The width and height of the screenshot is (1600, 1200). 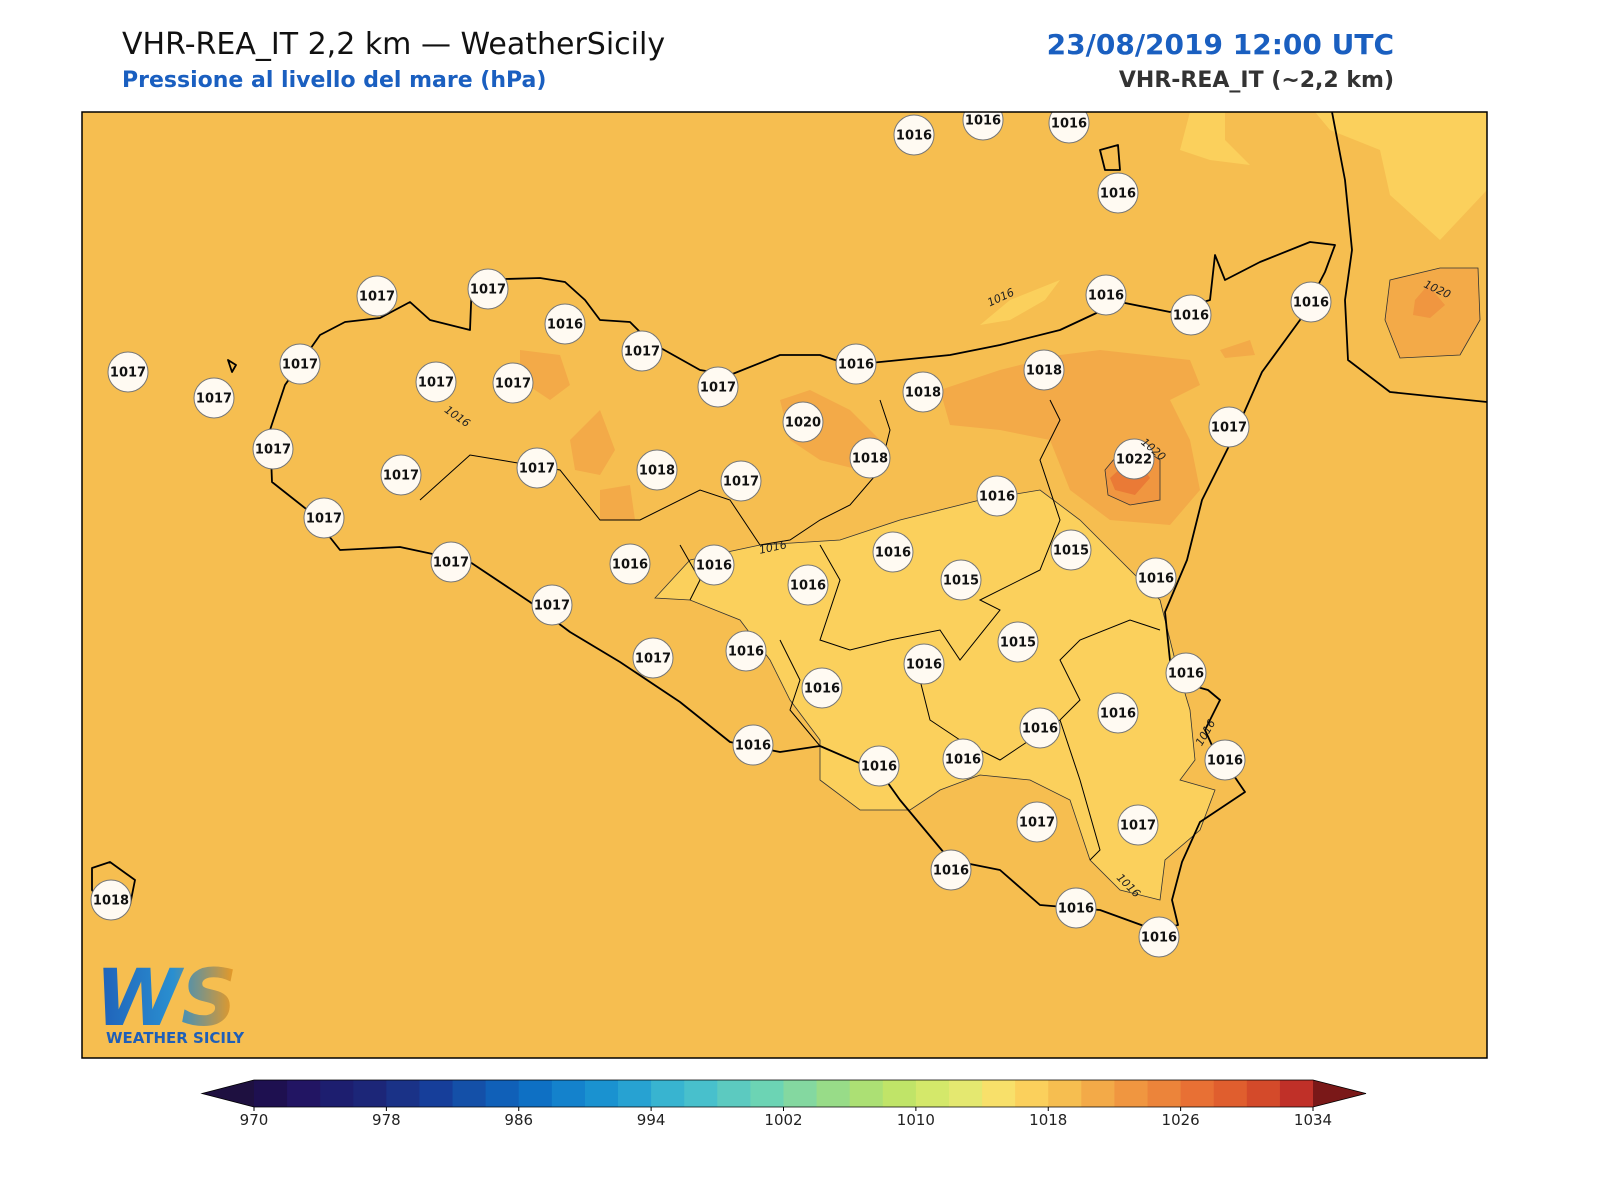 What do you see at coordinates (170, 1000) in the screenshot?
I see `logo: WS WEATHER SICILY` at bounding box center [170, 1000].